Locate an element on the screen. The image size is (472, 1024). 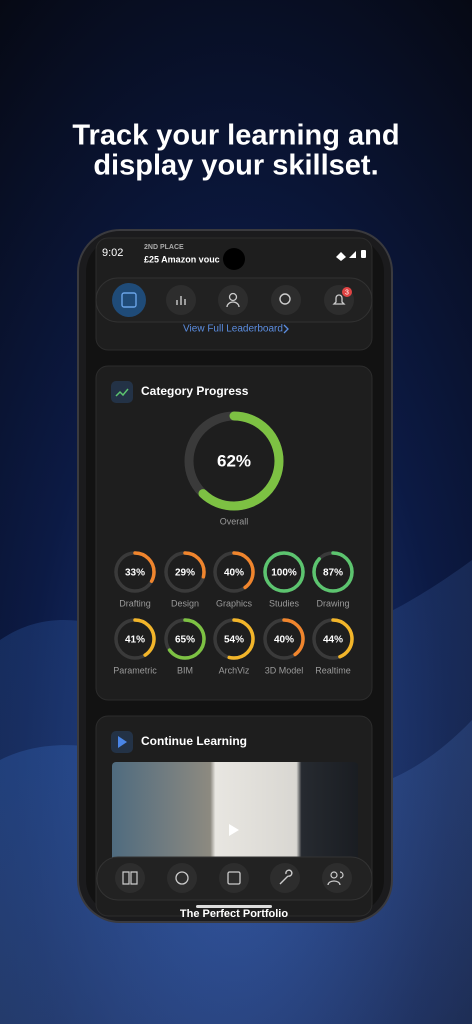
ring-value: 62% is located at coordinates (234, 460).